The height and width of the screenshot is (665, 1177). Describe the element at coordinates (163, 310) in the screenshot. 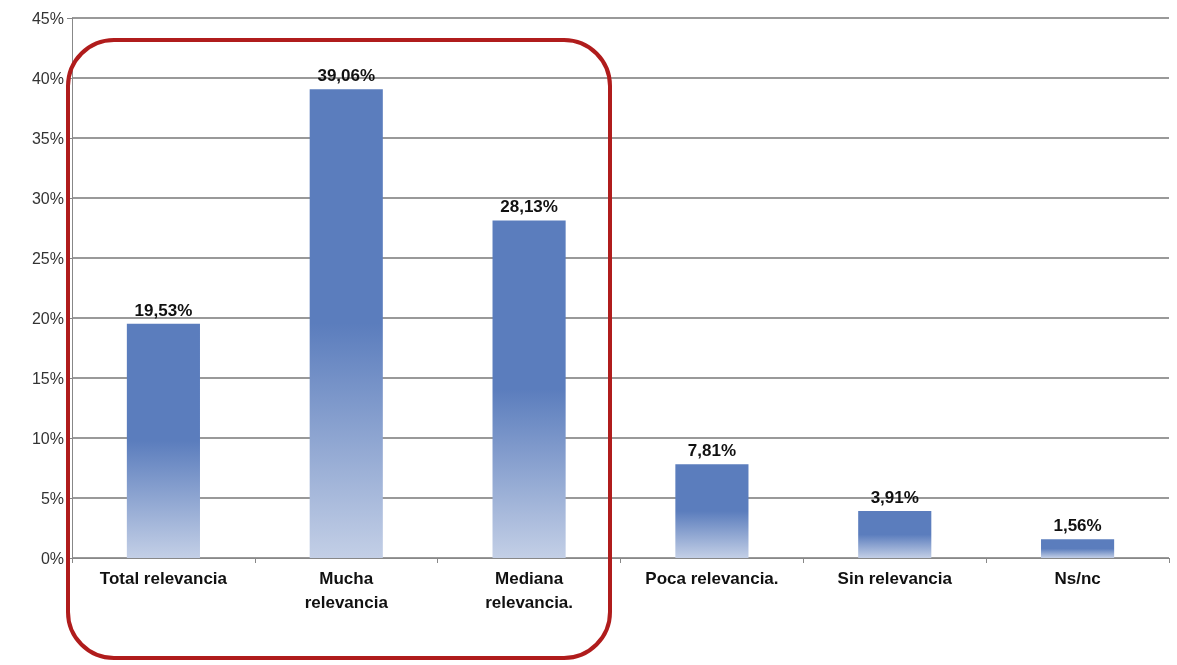

I see `data-label: 19,53%` at that location.